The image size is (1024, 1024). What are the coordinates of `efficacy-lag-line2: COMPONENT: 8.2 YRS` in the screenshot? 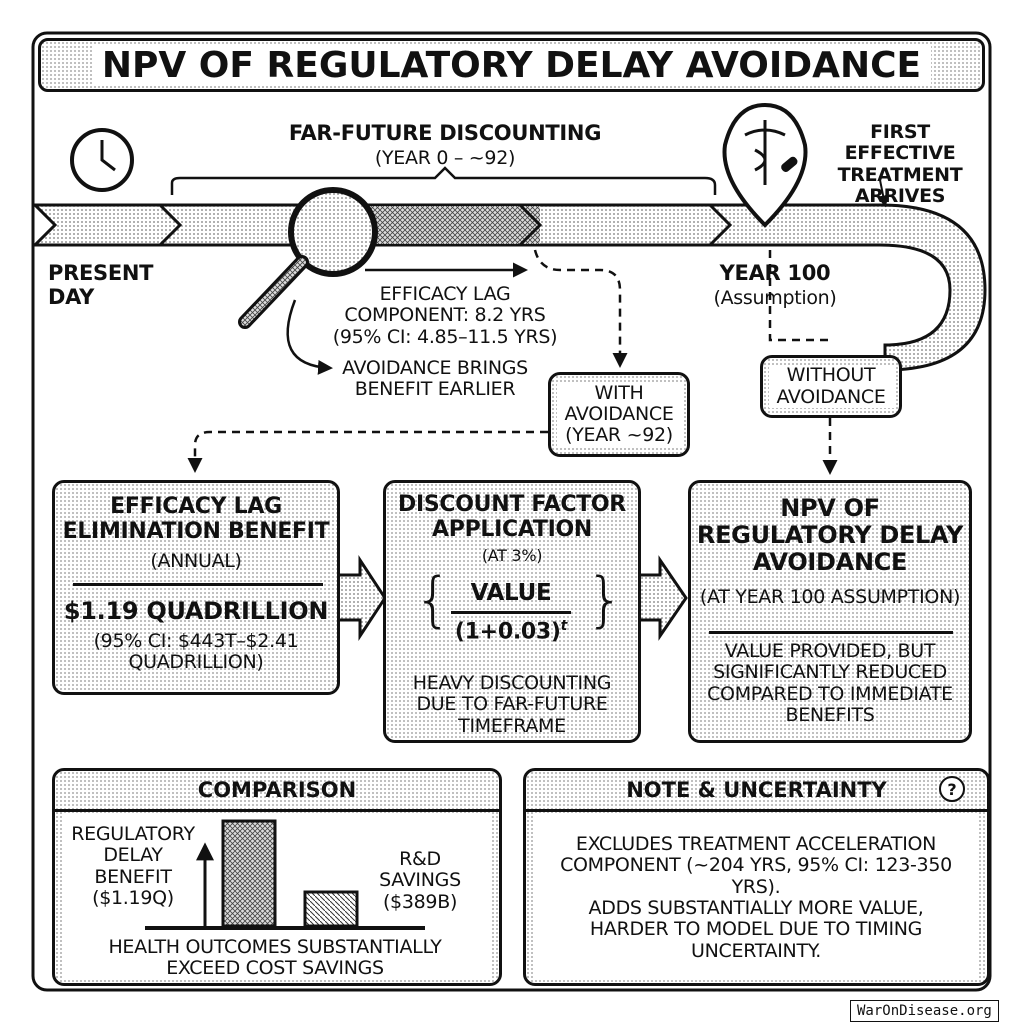 It's located at (445, 315).